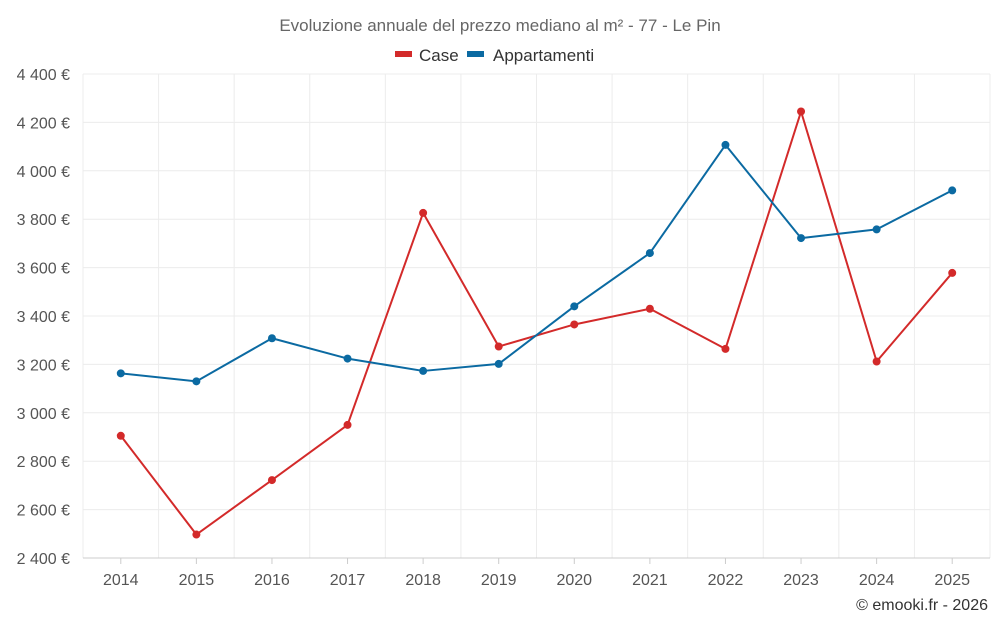 This screenshot has height=630, width=1000. I want to click on x-tick-label: 2017, so click(348, 580).